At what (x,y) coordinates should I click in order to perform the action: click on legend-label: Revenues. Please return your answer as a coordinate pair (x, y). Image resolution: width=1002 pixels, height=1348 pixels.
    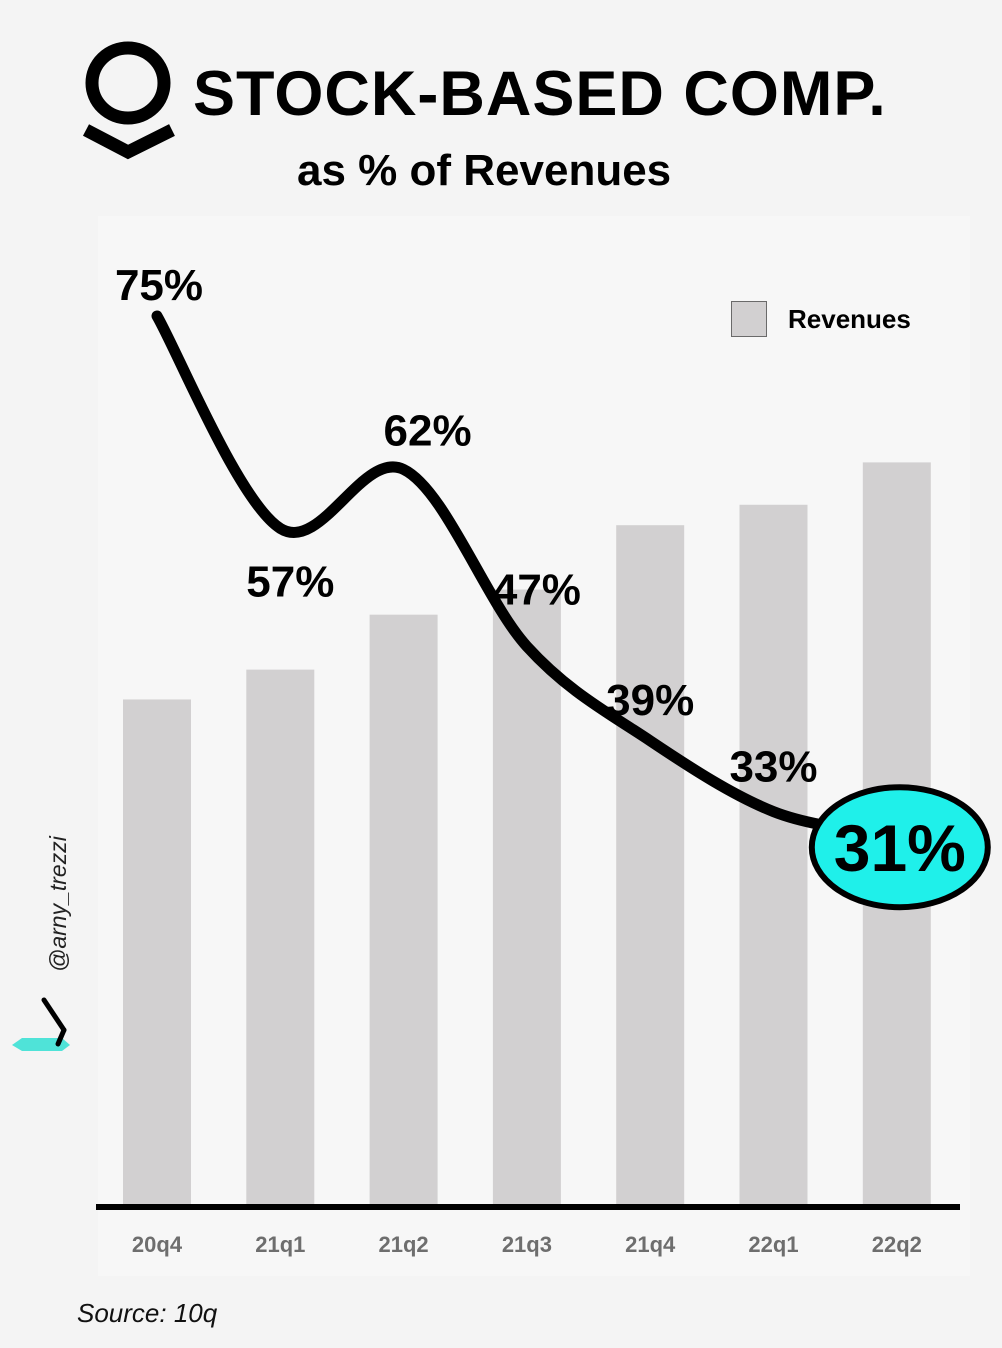
    Looking at the image, I should click on (849, 318).